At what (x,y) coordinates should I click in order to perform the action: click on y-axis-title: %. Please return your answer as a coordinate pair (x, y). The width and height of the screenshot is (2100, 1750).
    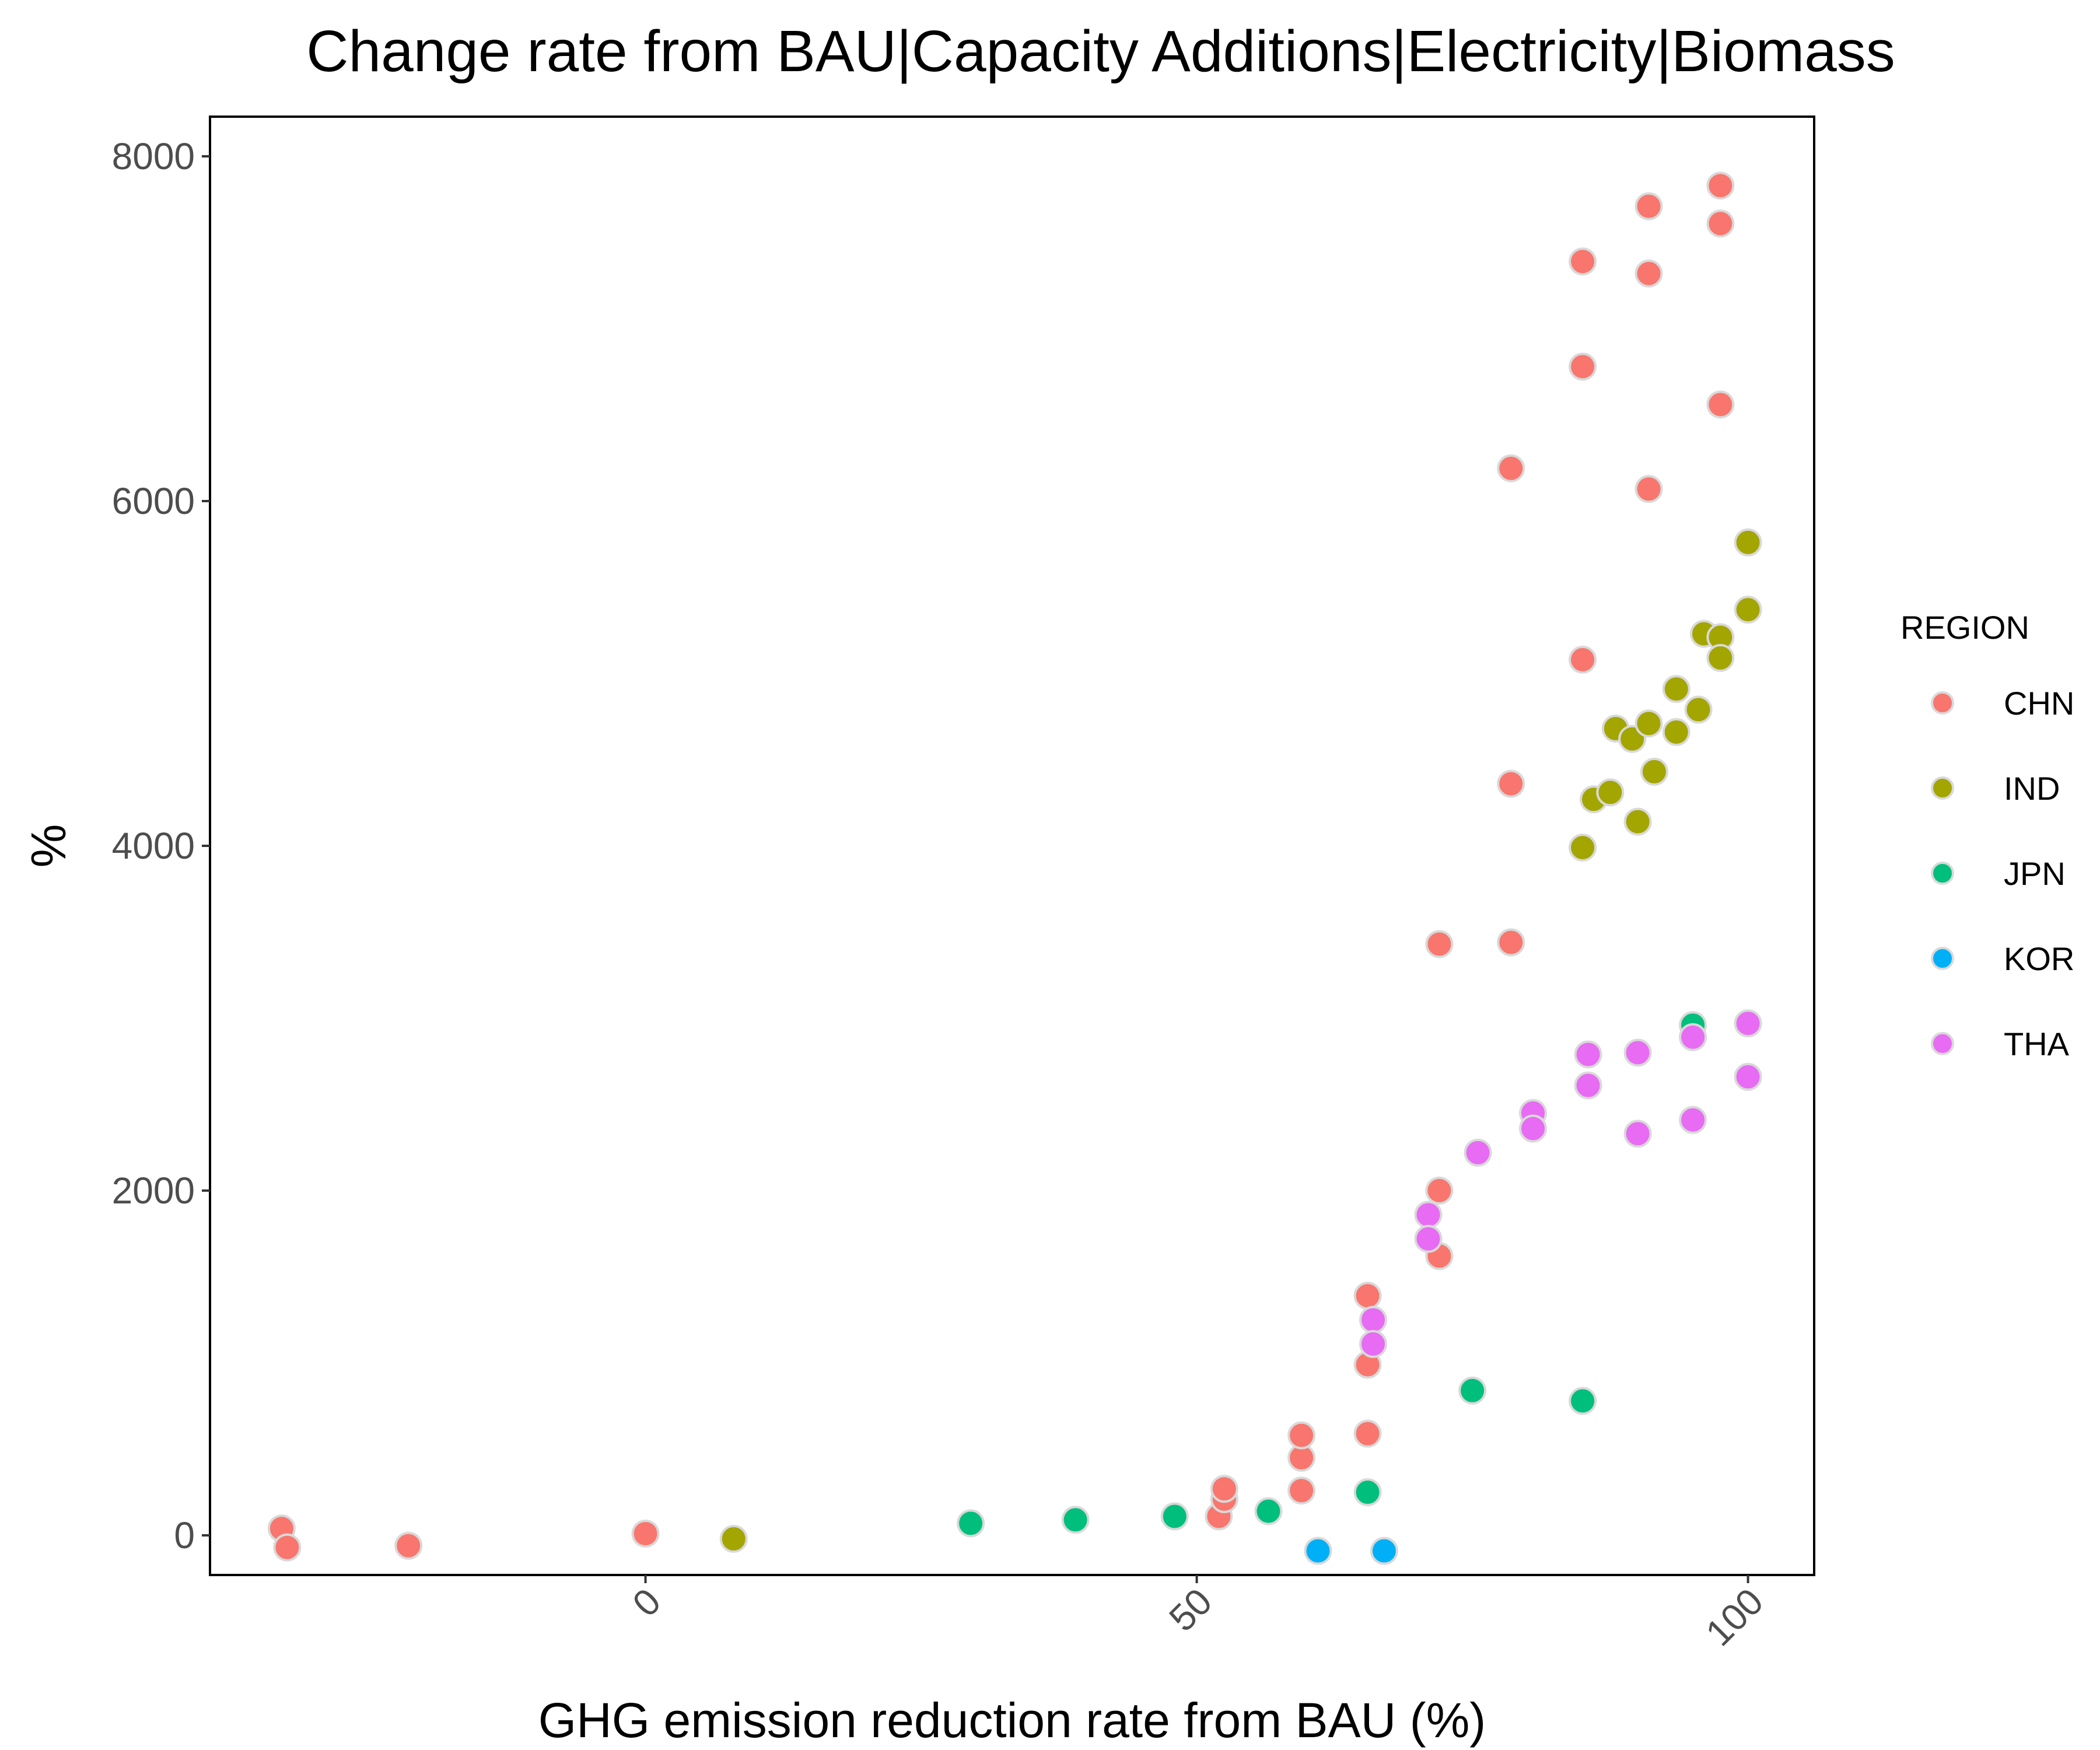
    Looking at the image, I should click on (48, 846).